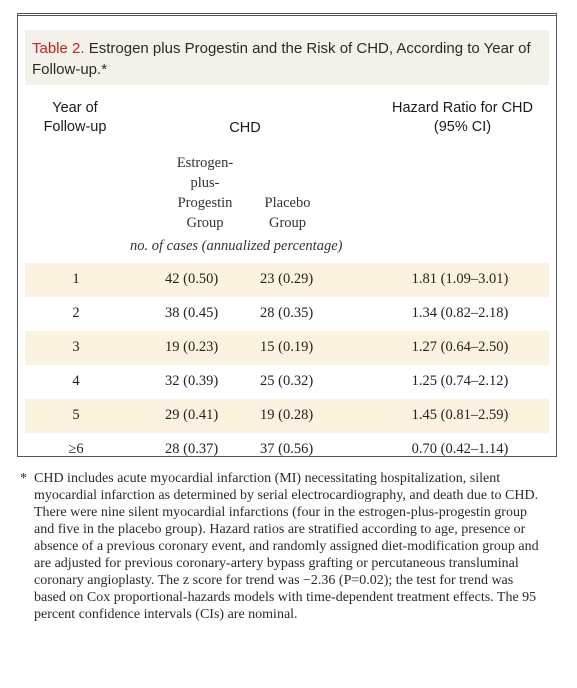 The width and height of the screenshot is (577, 688). Describe the element at coordinates (192, 279) in the screenshot. I see `estrogen-progestin-cell: 42 (0.50)` at that location.